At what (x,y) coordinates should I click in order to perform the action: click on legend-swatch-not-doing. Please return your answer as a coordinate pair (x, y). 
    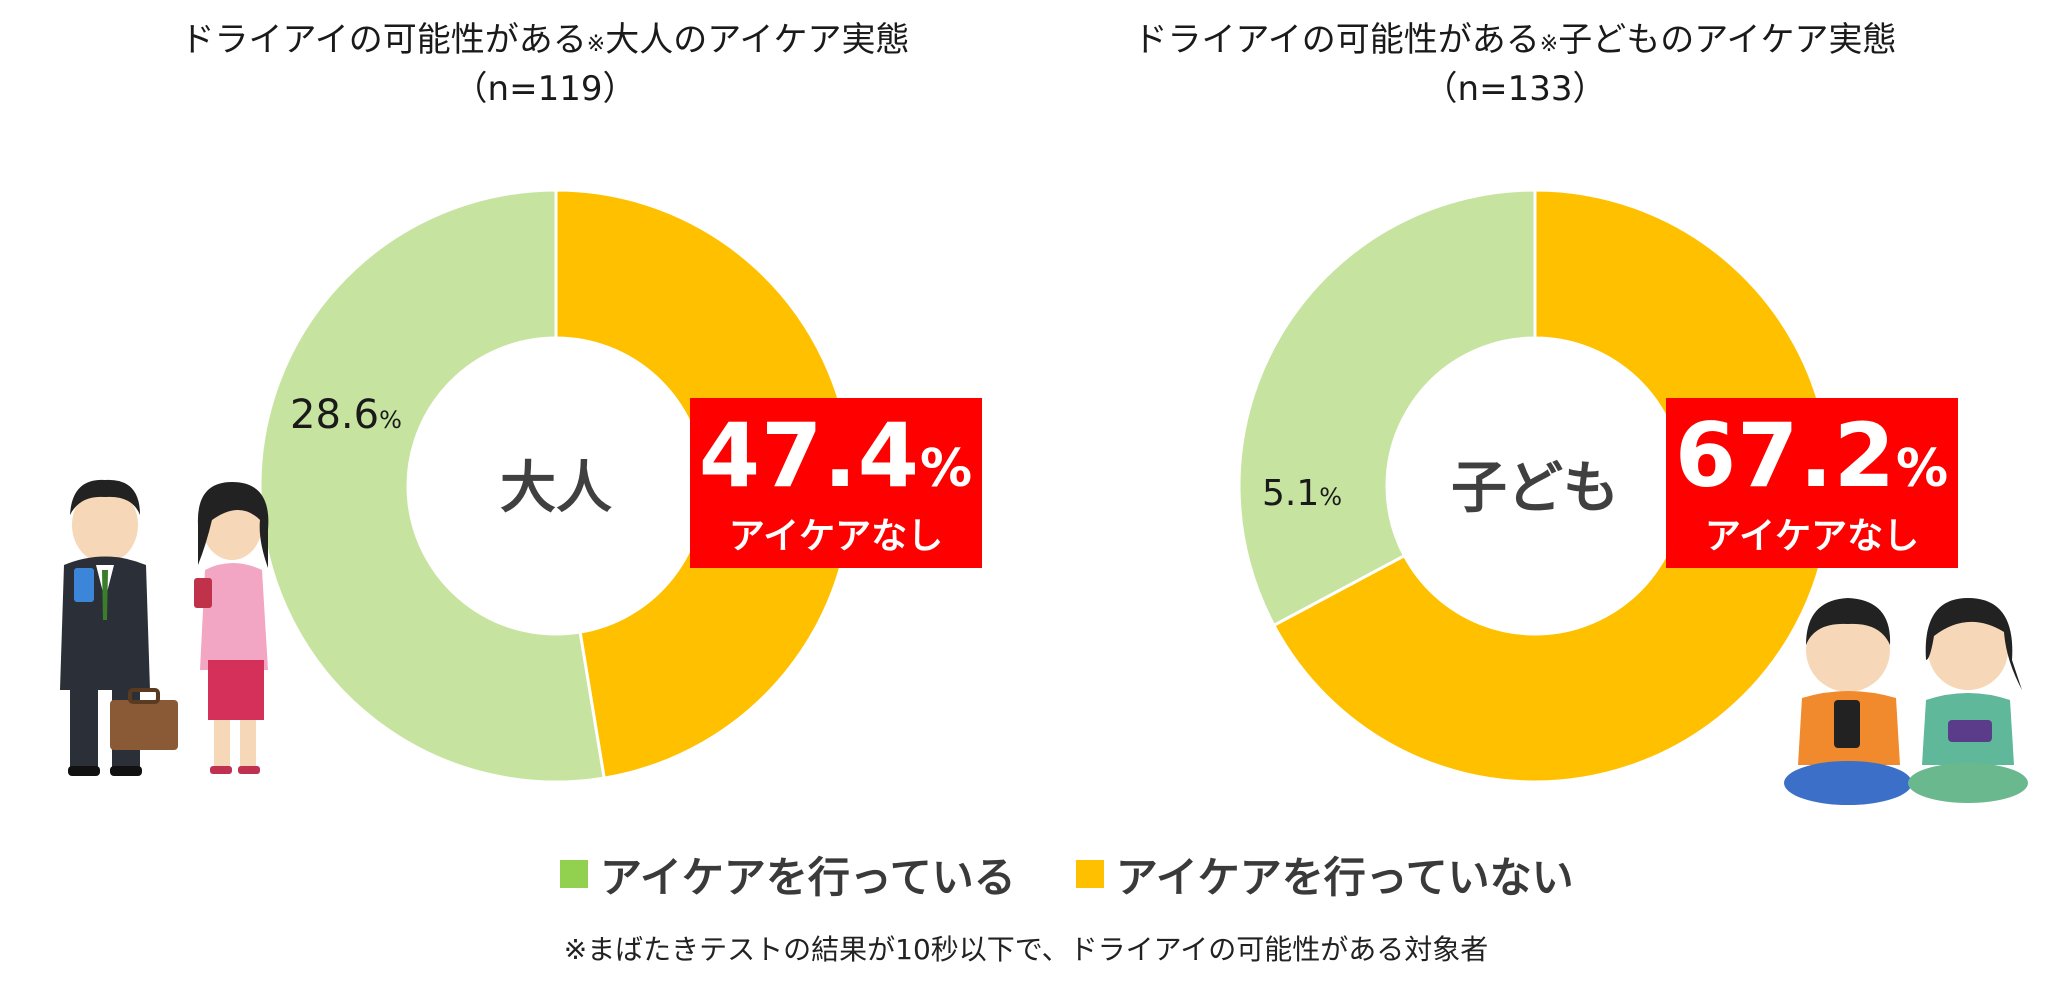
    Looking at the image, I should click on (1089, 874).